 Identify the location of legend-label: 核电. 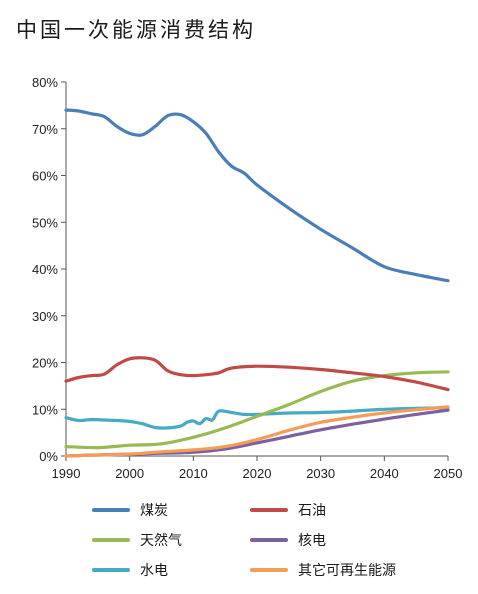
(312, 541).